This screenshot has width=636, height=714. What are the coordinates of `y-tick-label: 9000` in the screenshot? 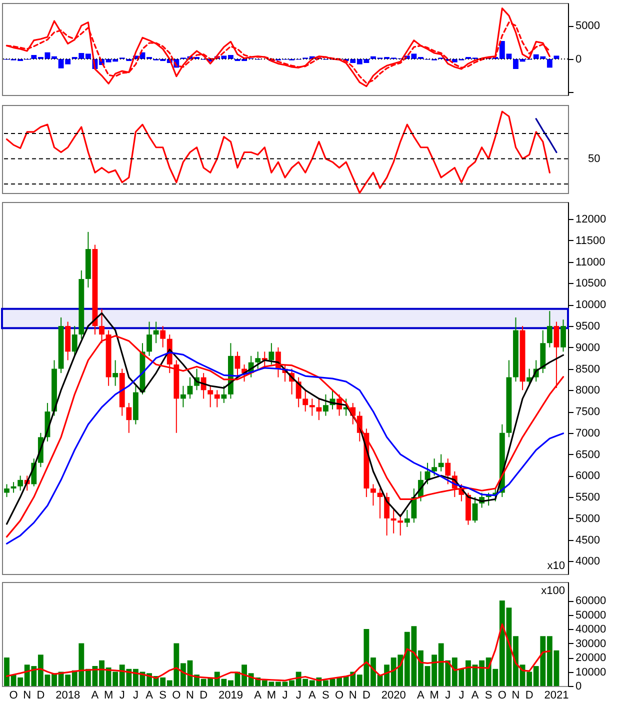 It's located at (588, 348).